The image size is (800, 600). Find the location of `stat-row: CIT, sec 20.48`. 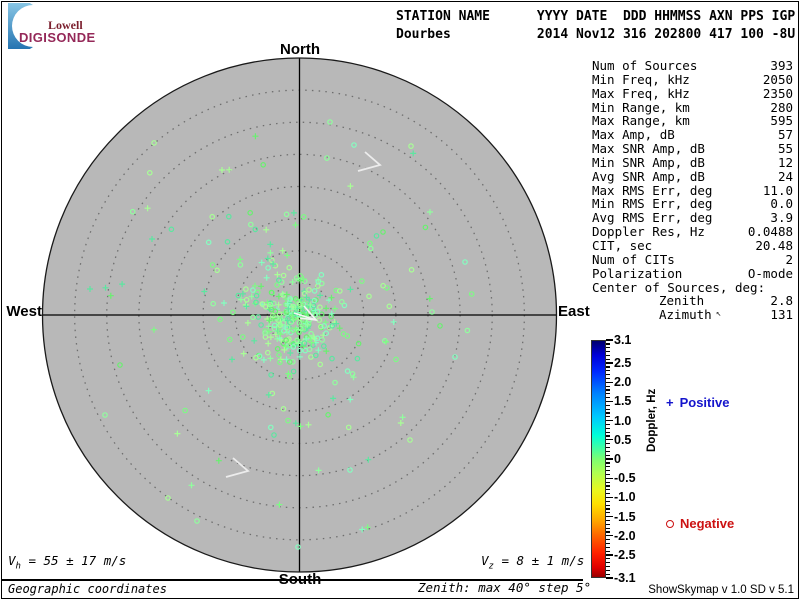

stat-row: CIT, sec 20.48 is located at coordinates (692, 246).